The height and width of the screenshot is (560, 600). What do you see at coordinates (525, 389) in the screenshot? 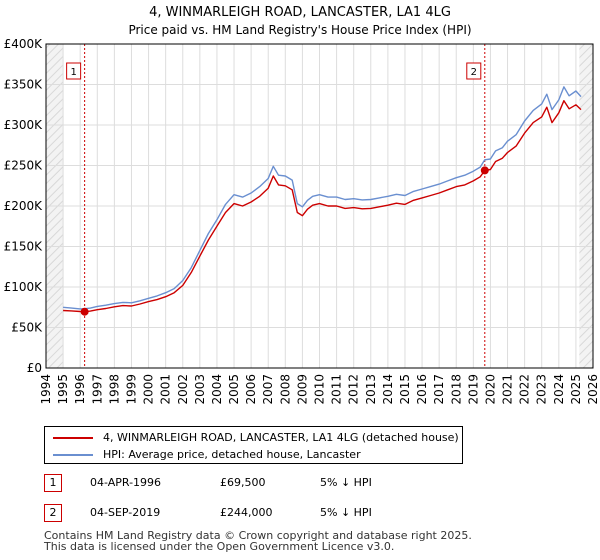
I see `x-tick-label: 2022` at bounding box center [525, 389].